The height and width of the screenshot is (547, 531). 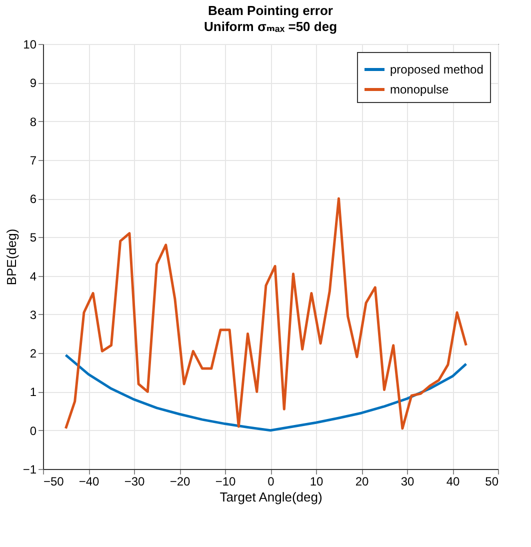 I want to click on chart-subtitle: Uniform σₘₐₓ =50 deg, so click(x=271, y=26).